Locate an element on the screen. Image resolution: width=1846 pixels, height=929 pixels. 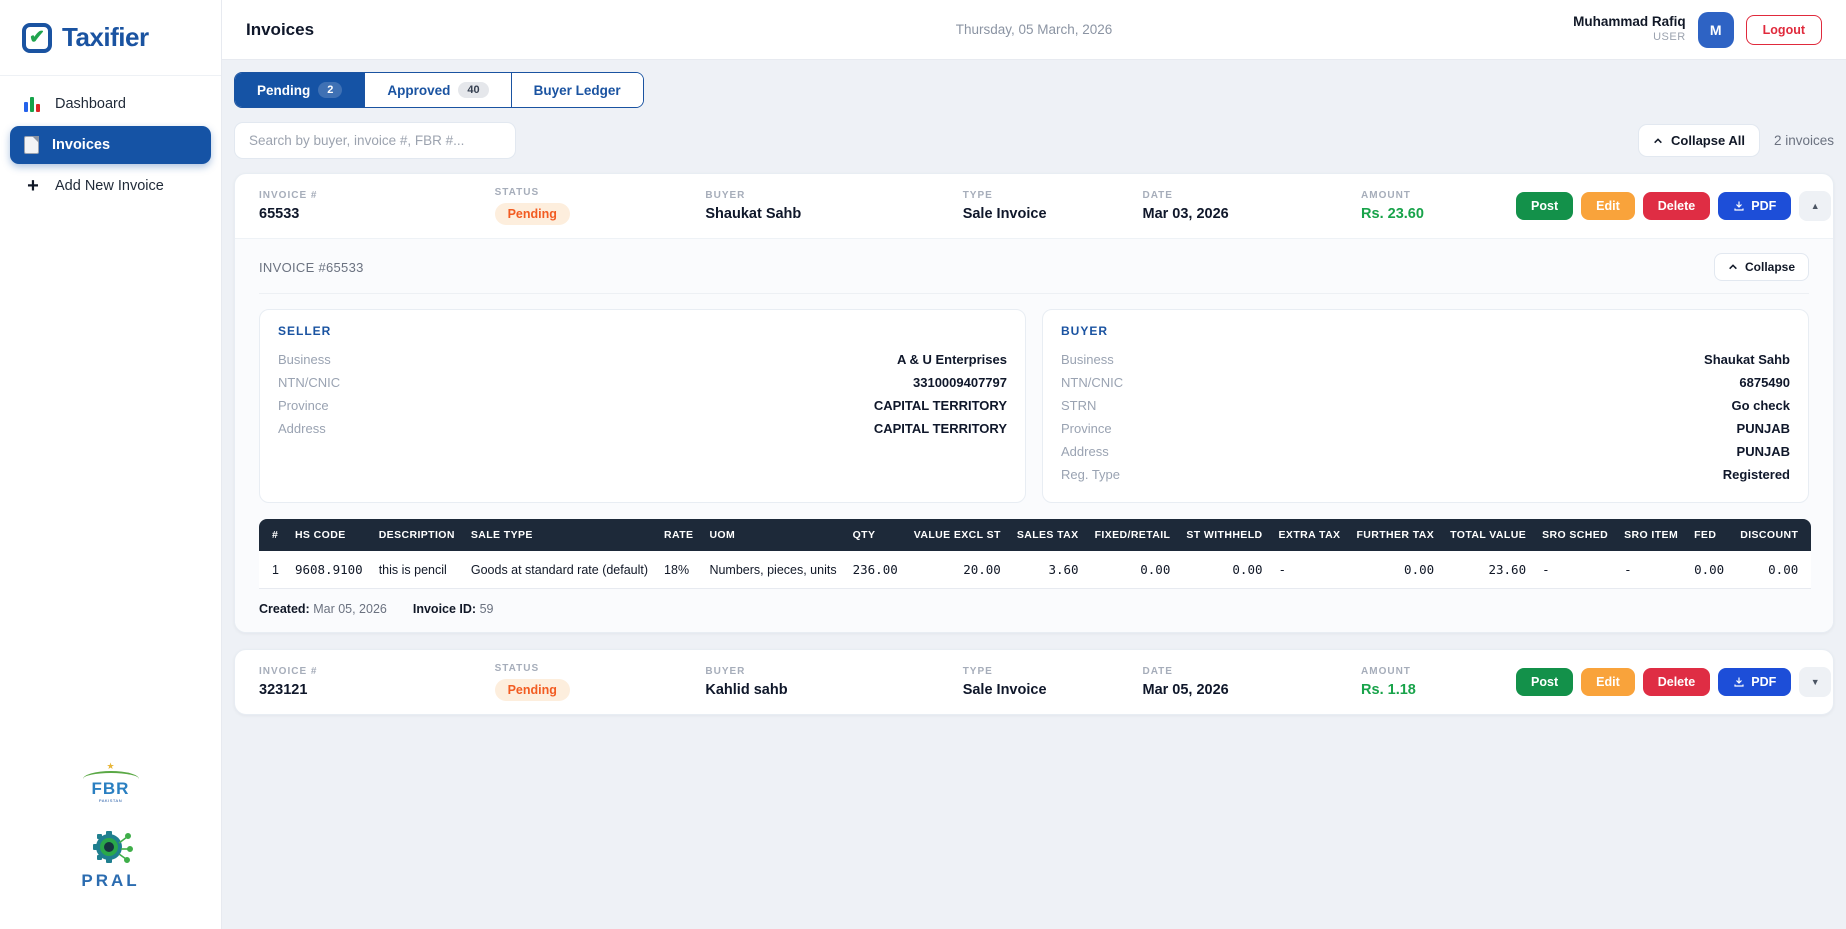
invoice-number: 65533 is located at coordinates (279, 214).